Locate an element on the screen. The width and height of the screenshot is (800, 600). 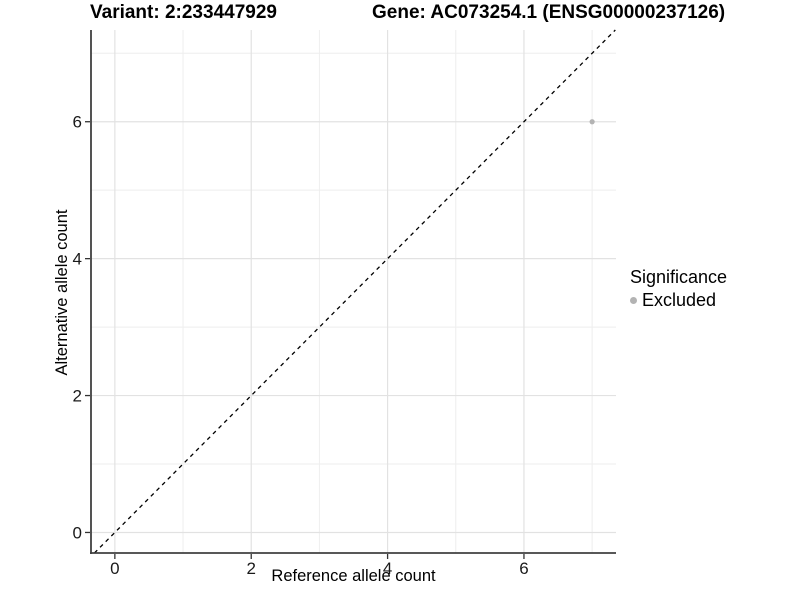
legend-point-icon is located at coordinates (633, 300).